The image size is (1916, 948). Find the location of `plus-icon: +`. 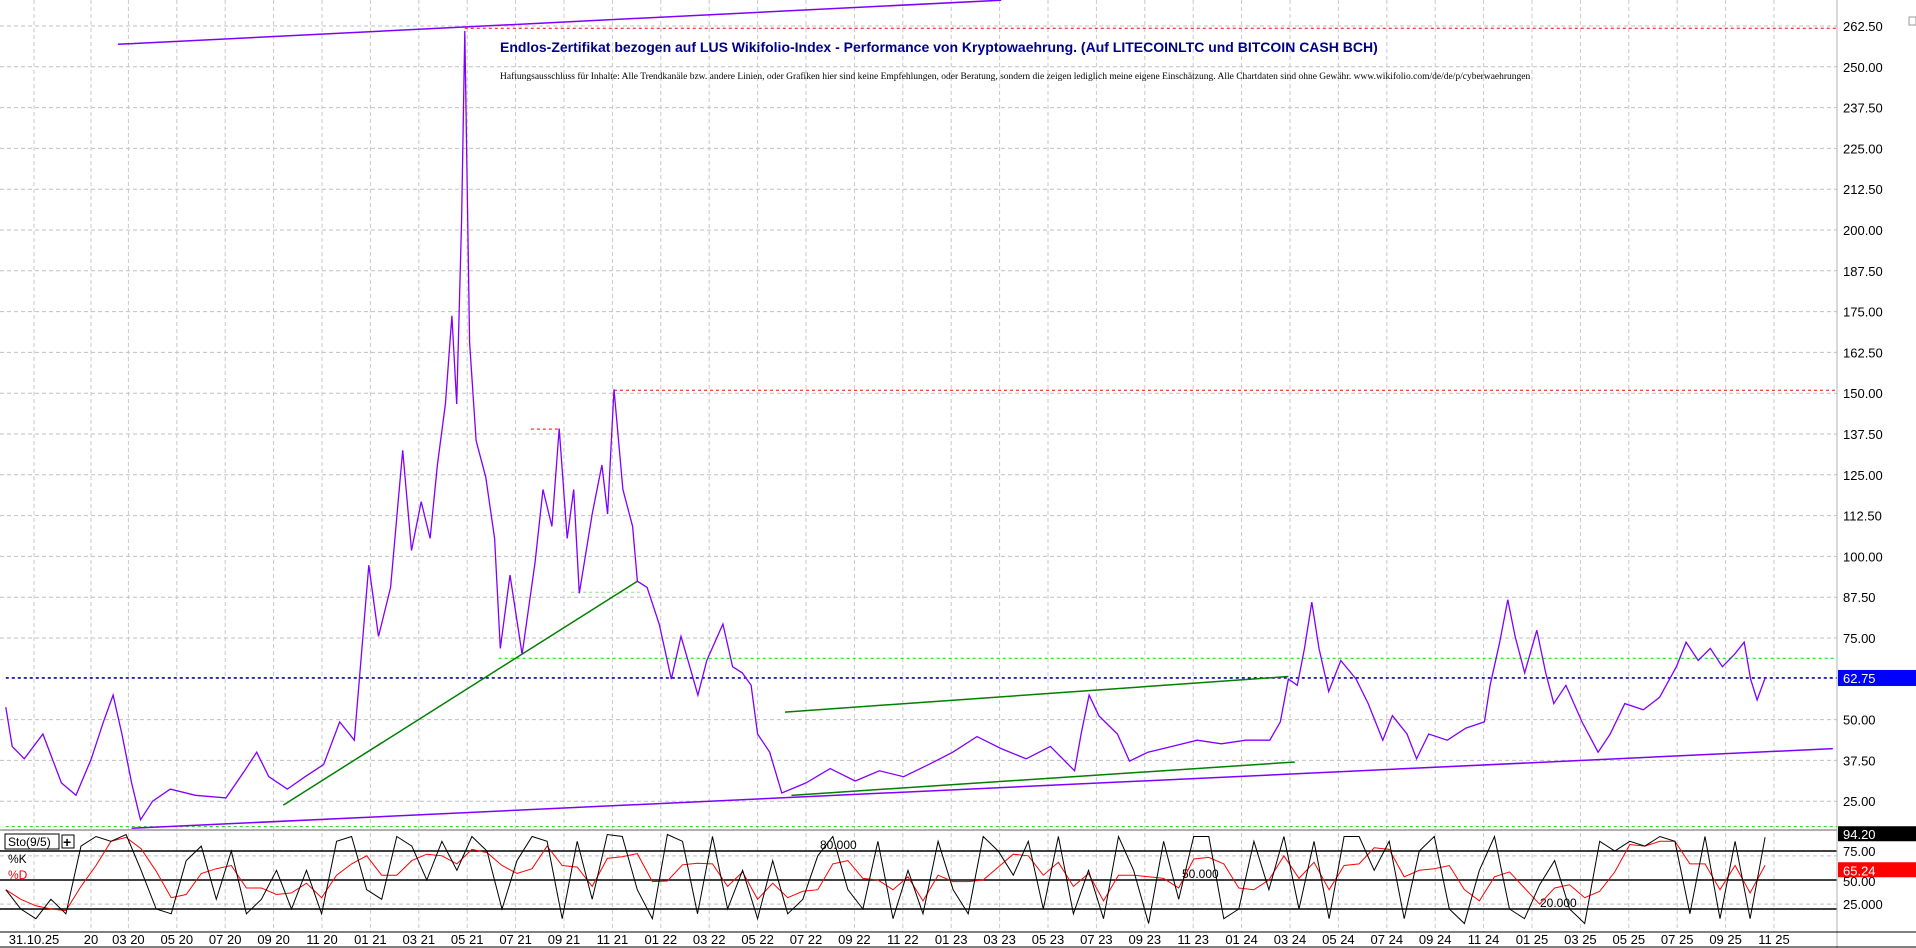

plus-icon: + is located at coordinates (67, 842).